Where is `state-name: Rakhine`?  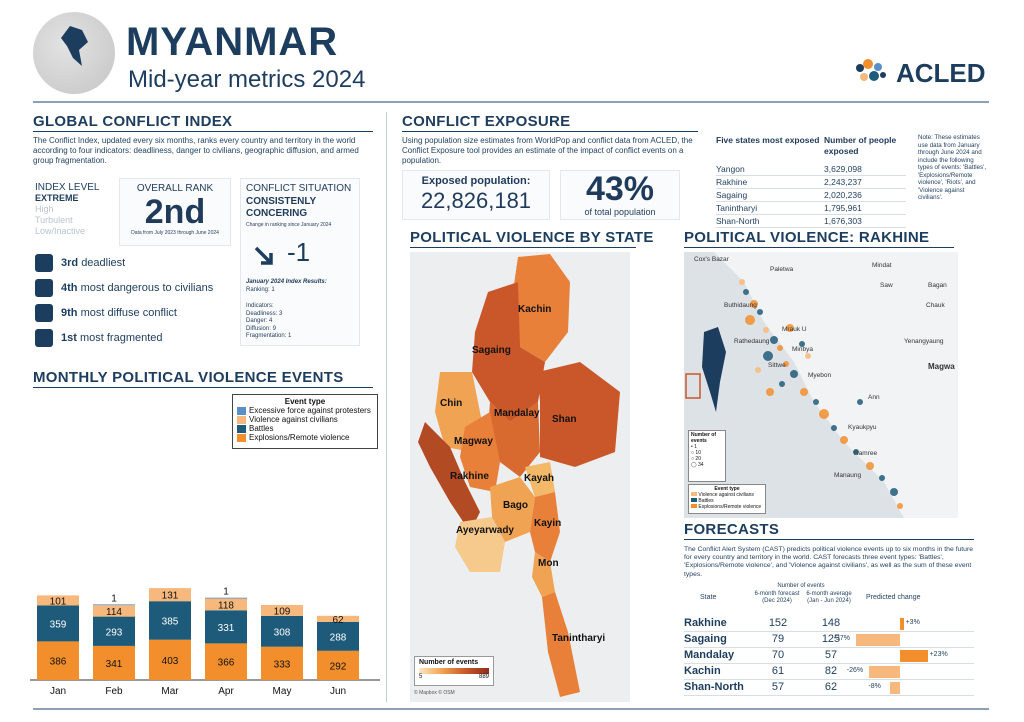 state-name: Rakhine is located at coordinates (770, 182).